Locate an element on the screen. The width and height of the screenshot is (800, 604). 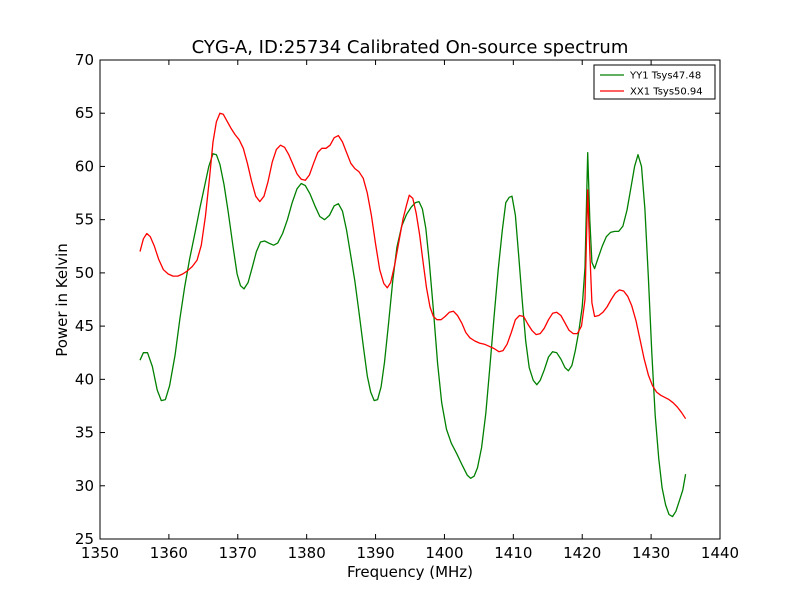
x-tick-label: 1400 is located at coordinates (444, 553).